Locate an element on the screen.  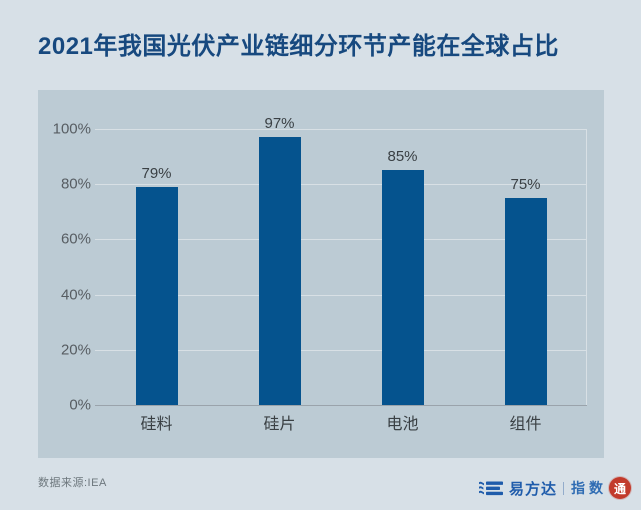
y-tick-label: 60% is located at coordinates (75, 239).